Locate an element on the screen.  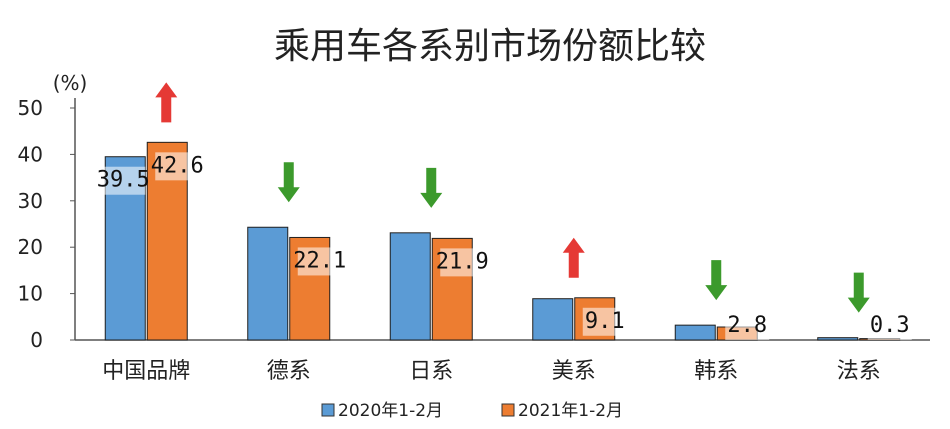
y-tick-label: 20 is located at coordinates (30, 247).